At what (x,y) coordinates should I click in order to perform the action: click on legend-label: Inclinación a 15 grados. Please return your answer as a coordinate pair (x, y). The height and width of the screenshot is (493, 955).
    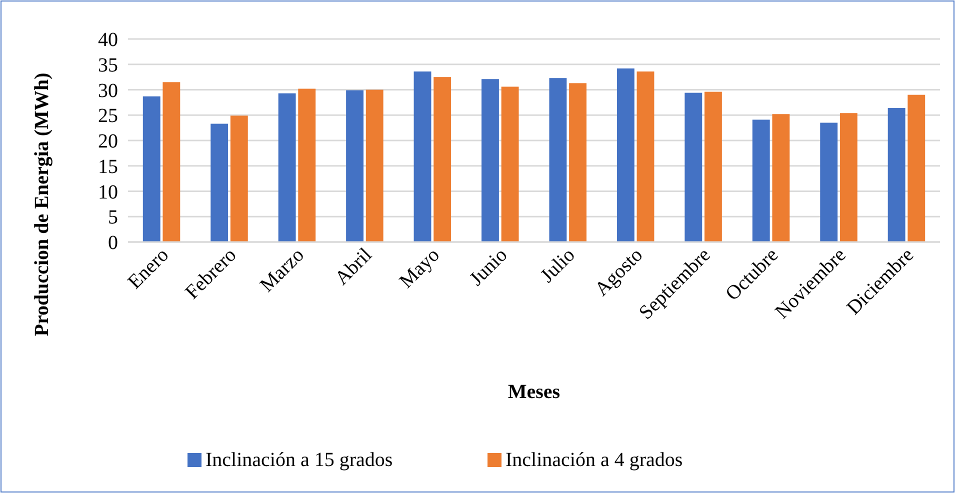
    Looking at the image, I should click on (299, 460).